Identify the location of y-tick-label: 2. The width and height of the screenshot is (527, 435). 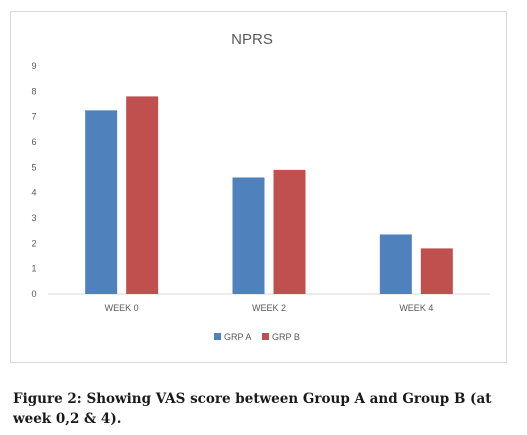
(33, 243).